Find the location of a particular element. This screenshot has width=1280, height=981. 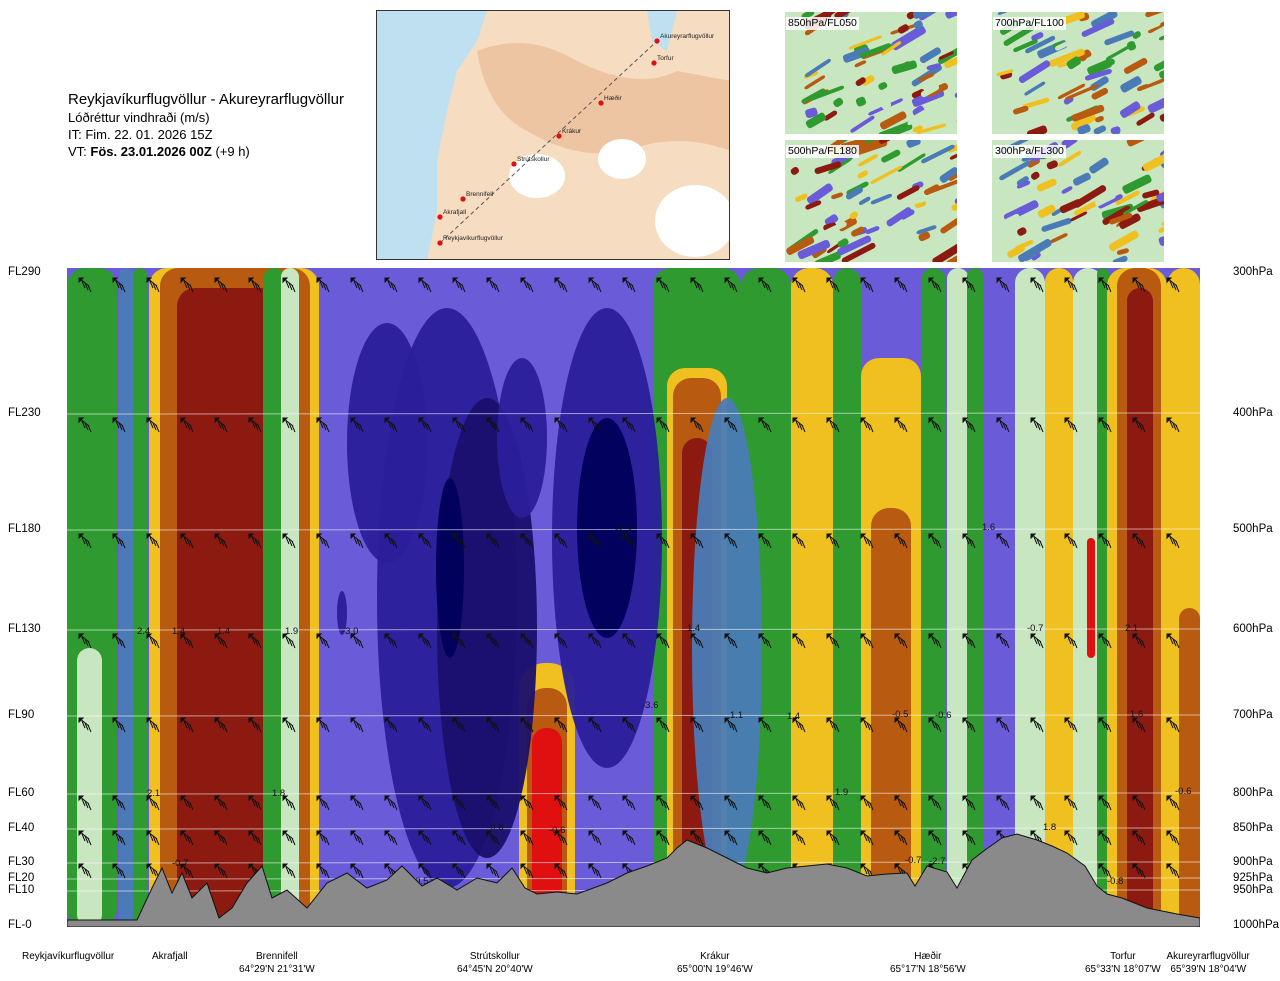

station-name: Brennifell is located at coordinates (277, 956).